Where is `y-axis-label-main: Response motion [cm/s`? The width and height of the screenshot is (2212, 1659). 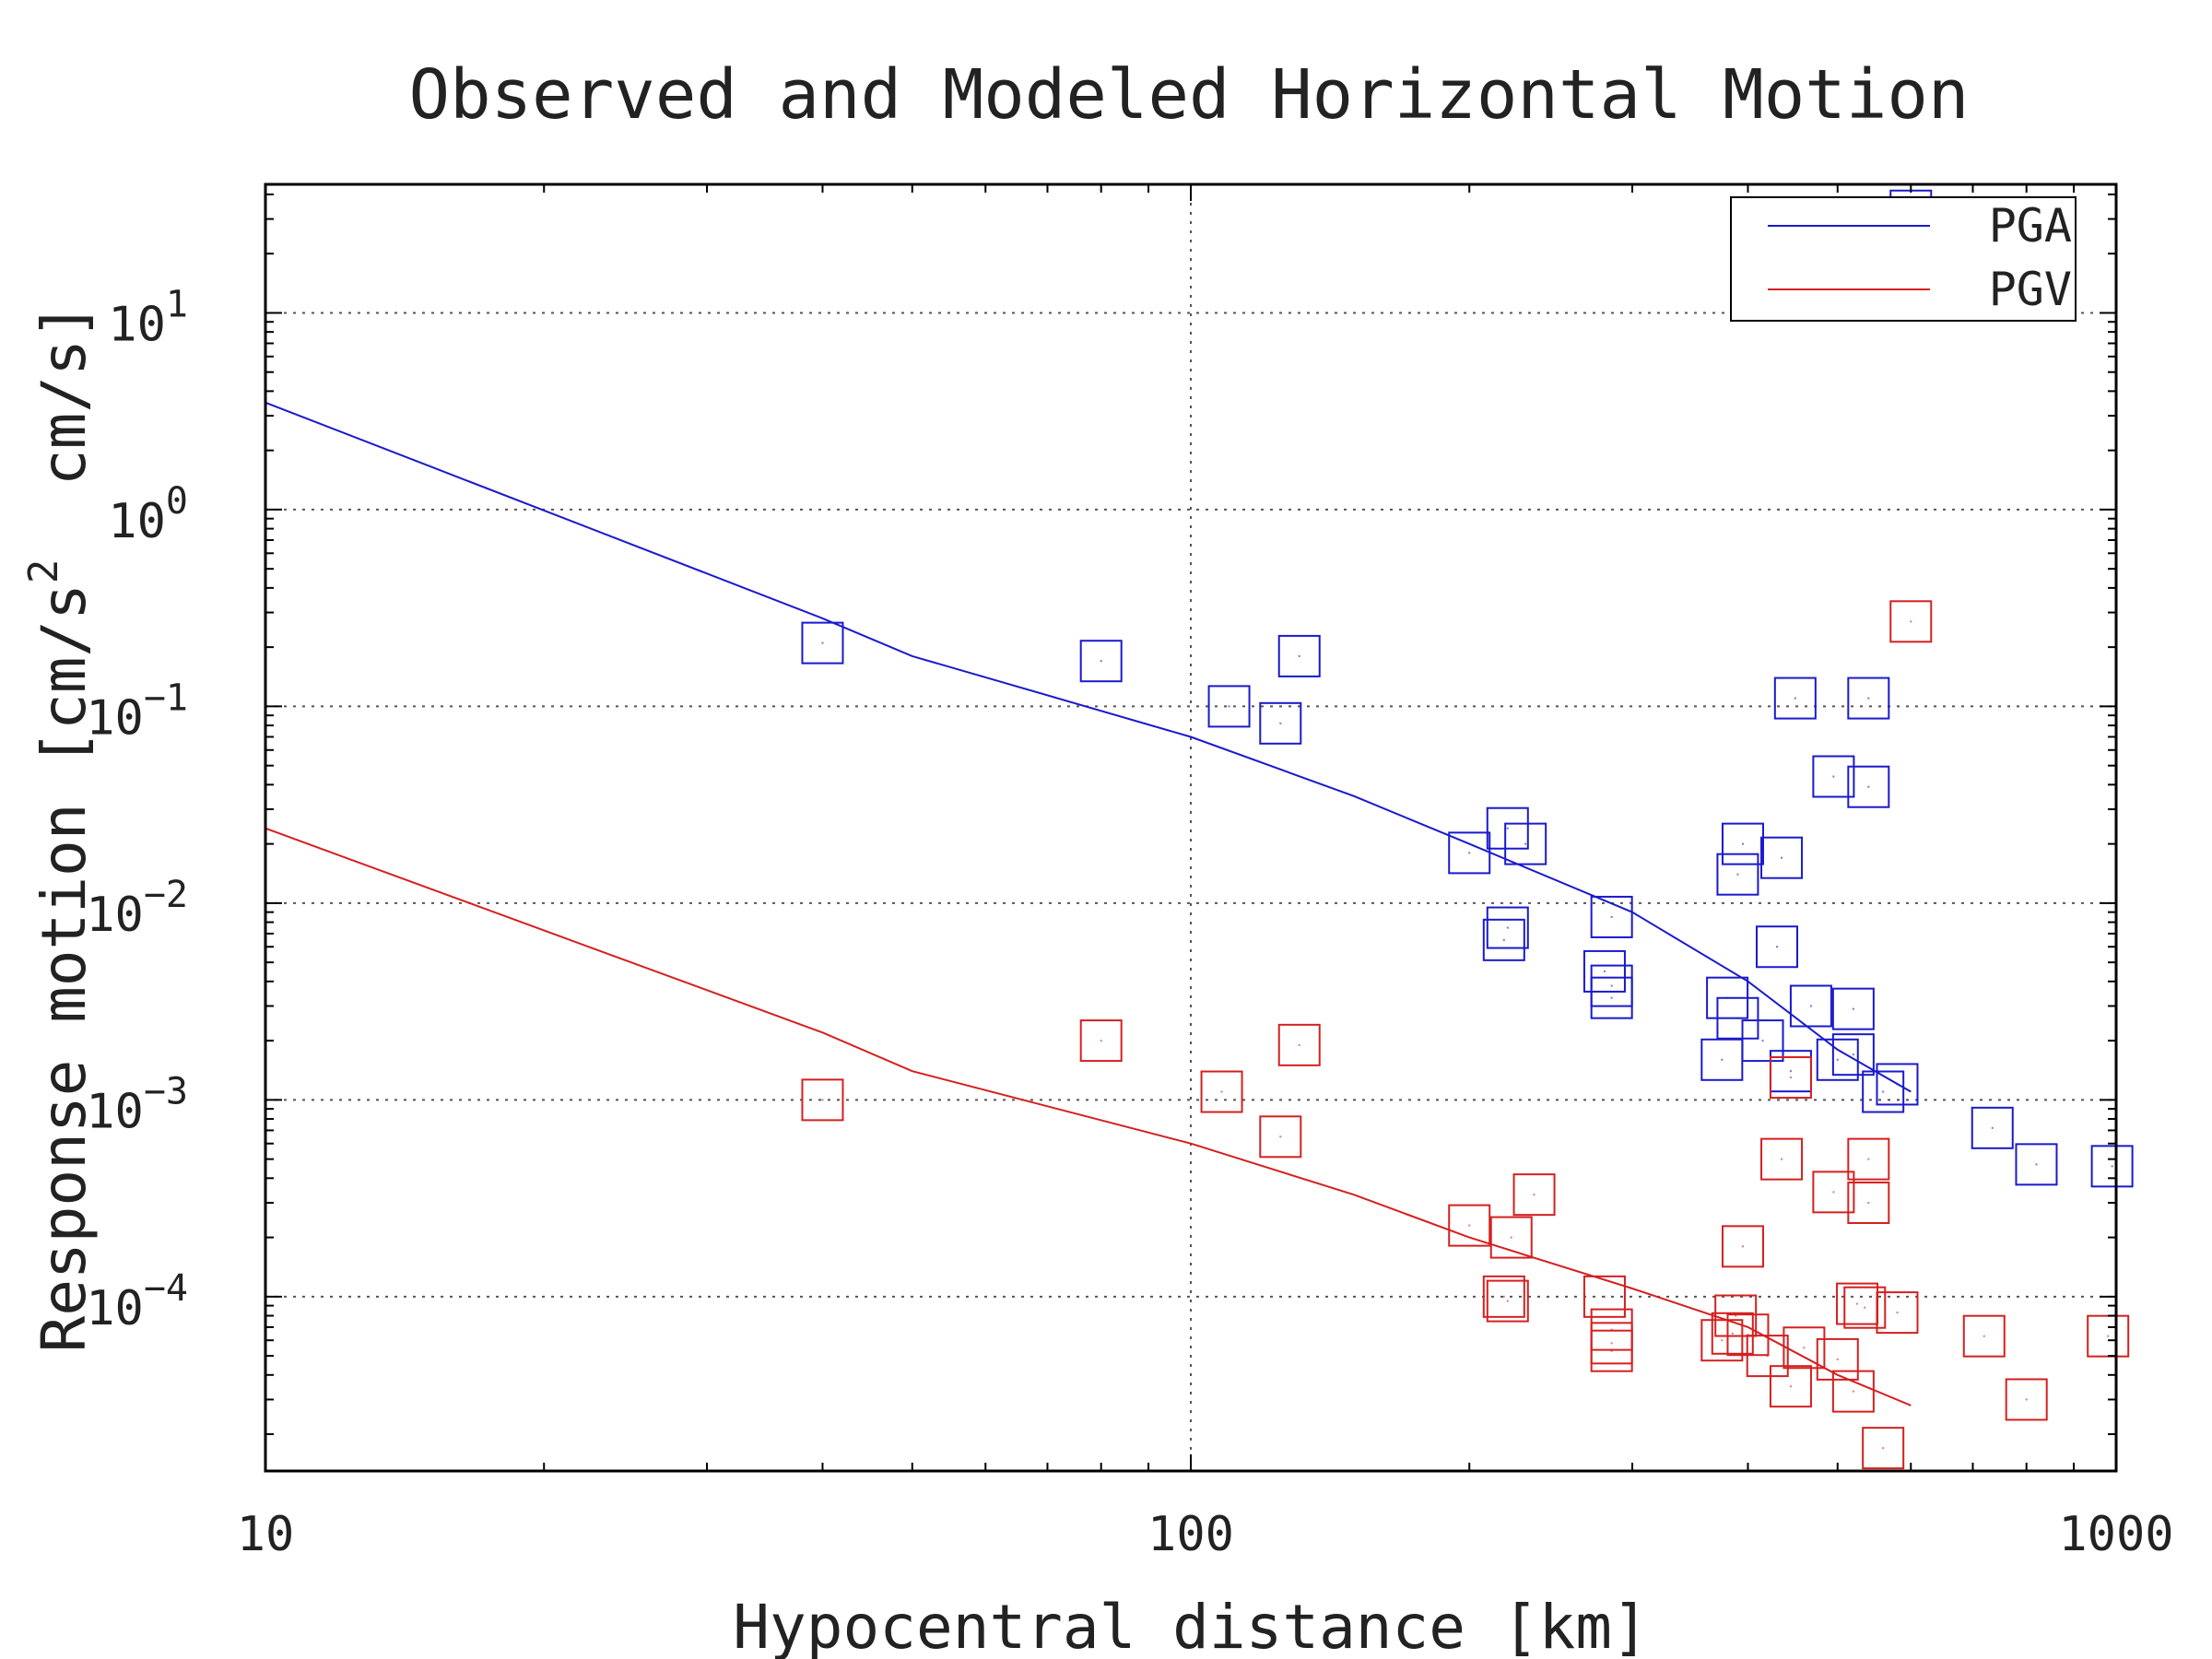
y-axis-label-main: Response motion [cm/s is located at coordinates (64, 967).